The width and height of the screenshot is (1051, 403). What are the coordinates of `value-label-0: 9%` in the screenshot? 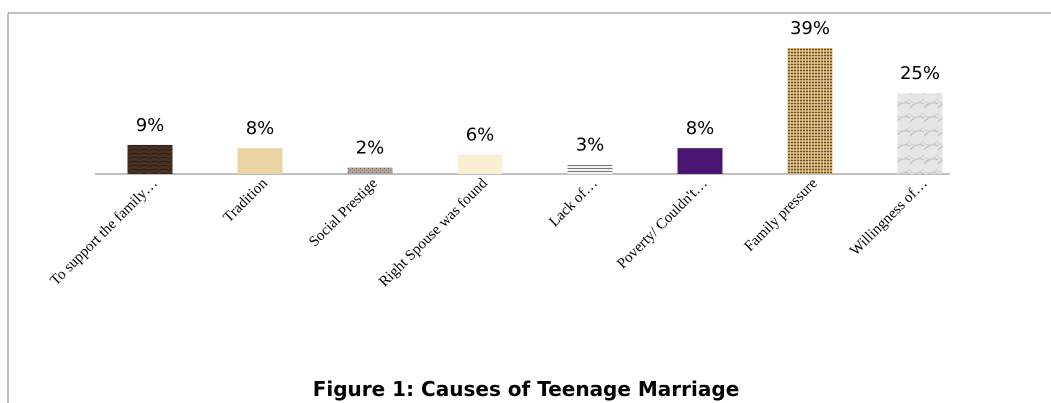 It's located at (150, 125).